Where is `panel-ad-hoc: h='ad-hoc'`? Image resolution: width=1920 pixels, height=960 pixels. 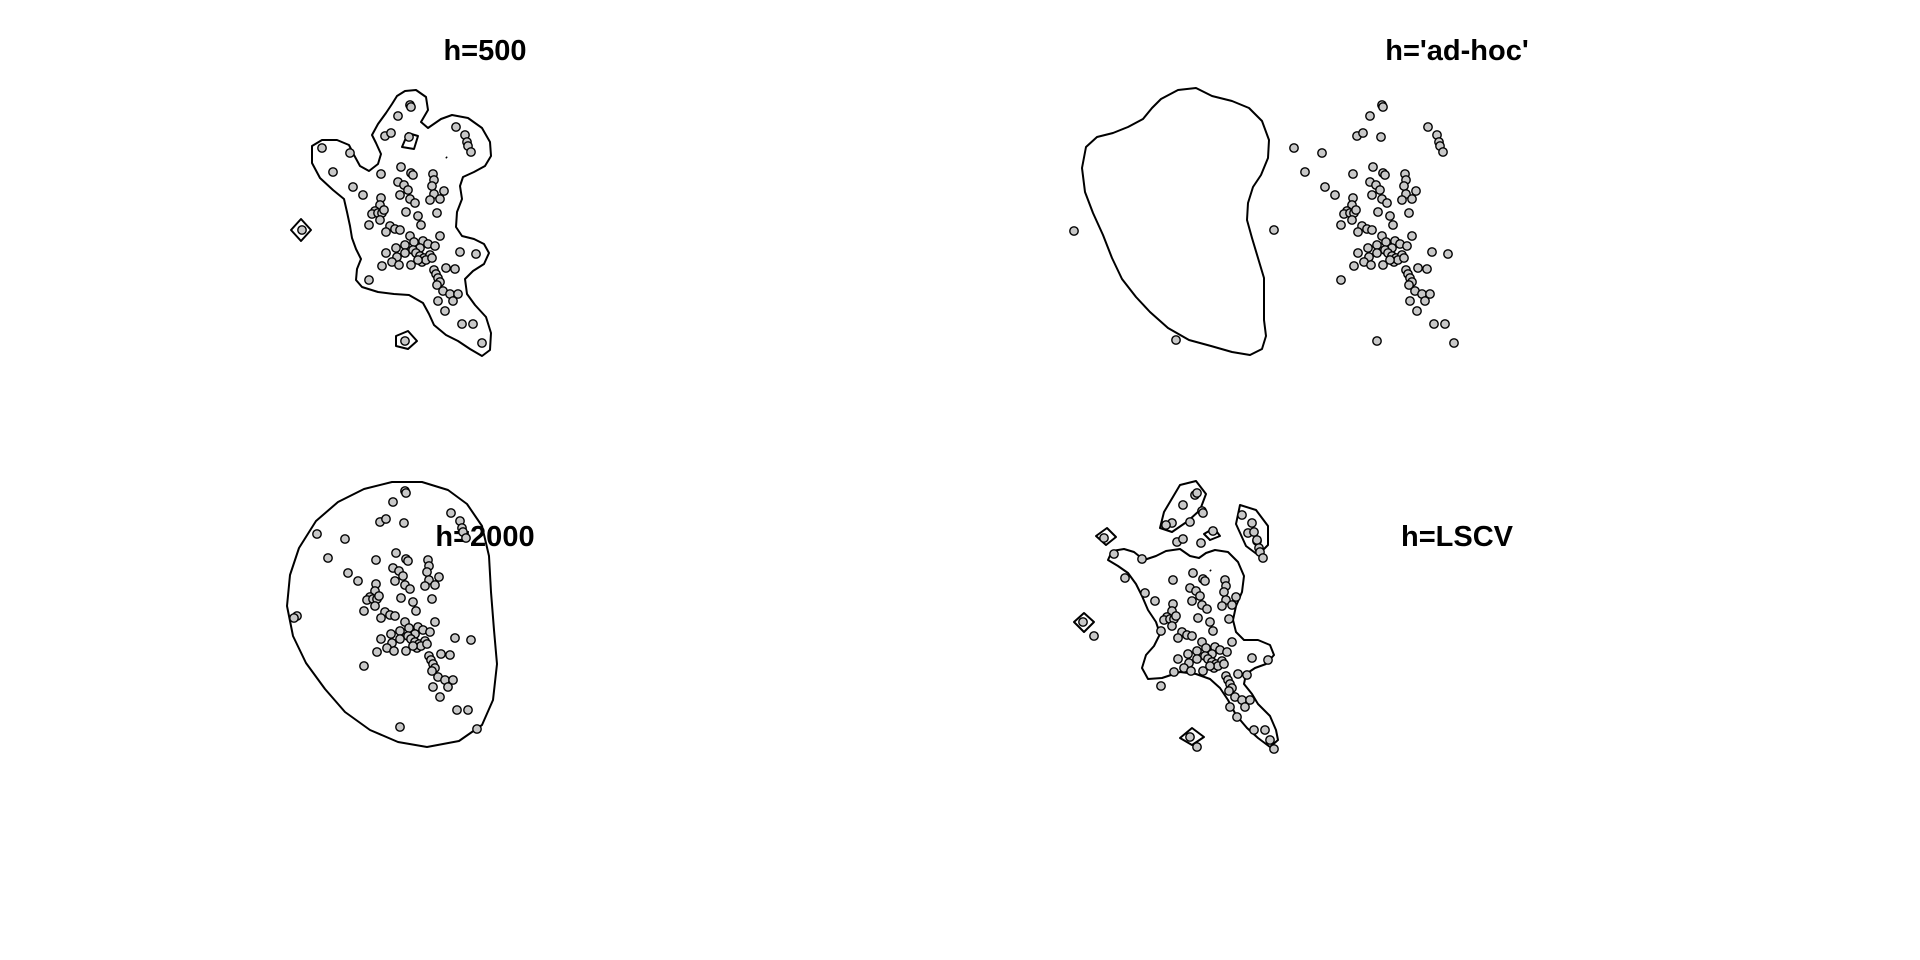
panel-ad-hoc: h='ad-hoc' is located at coordinates (1299, 195).